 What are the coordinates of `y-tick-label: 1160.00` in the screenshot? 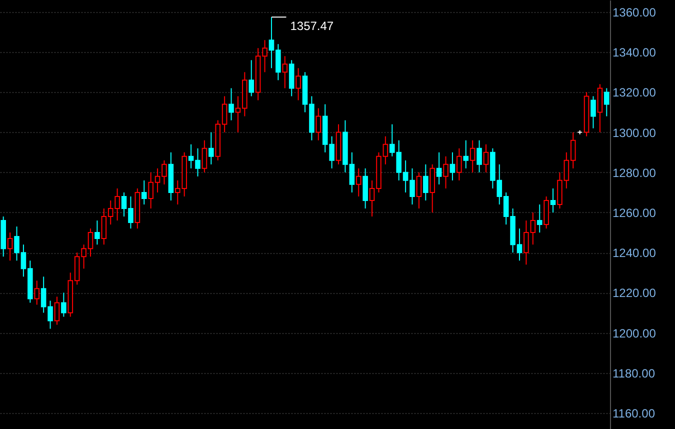 It's located at (634, 413).